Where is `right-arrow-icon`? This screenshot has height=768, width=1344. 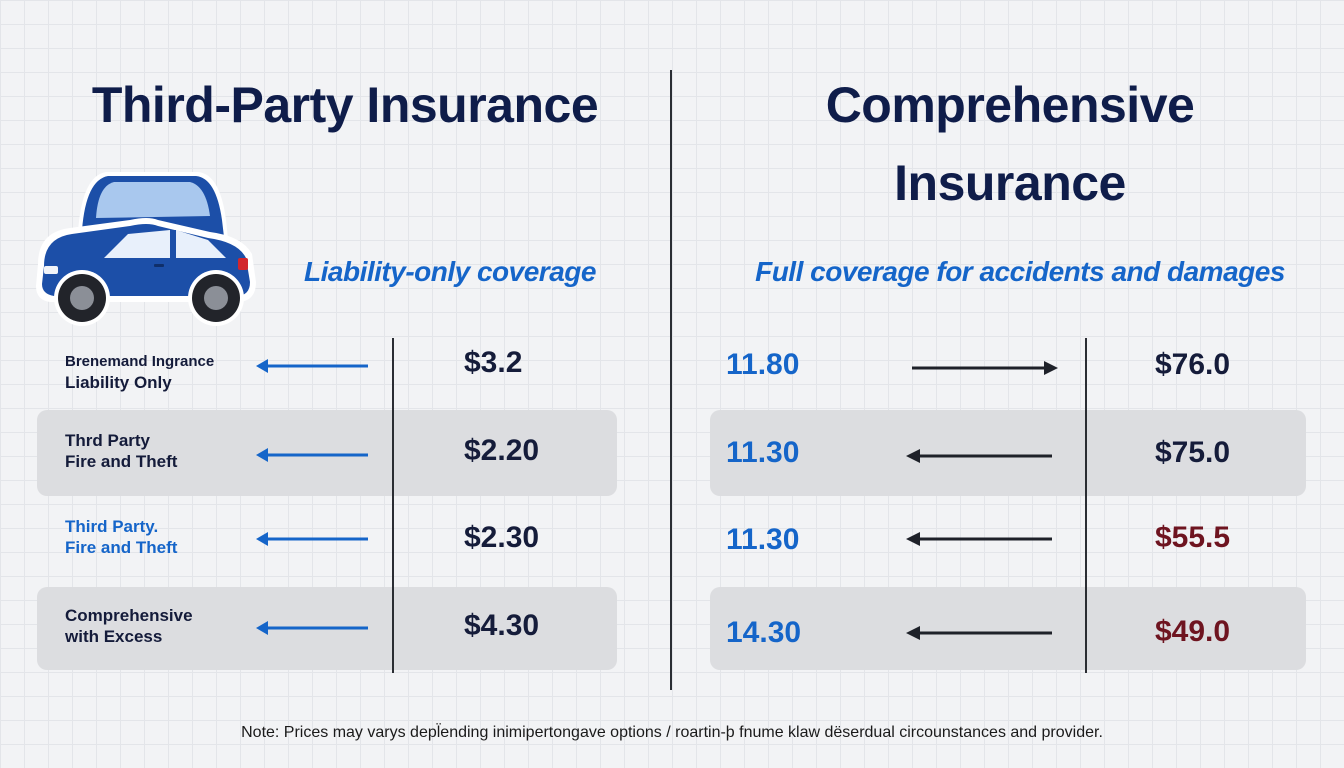 right-arrow-icon is located at coordinates (985, 368).